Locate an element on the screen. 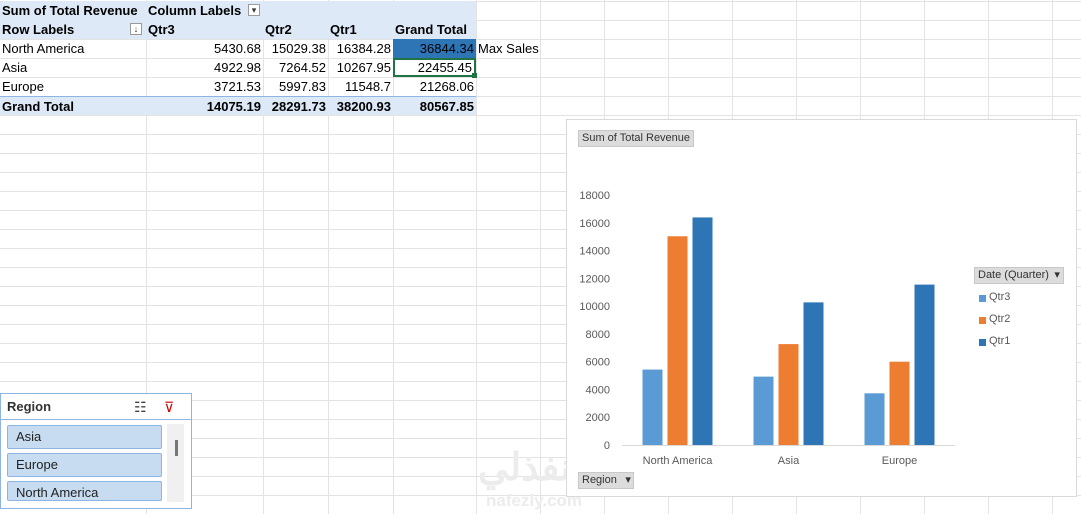  cell-value: 21268.06 is located at coordinates (446, 86).